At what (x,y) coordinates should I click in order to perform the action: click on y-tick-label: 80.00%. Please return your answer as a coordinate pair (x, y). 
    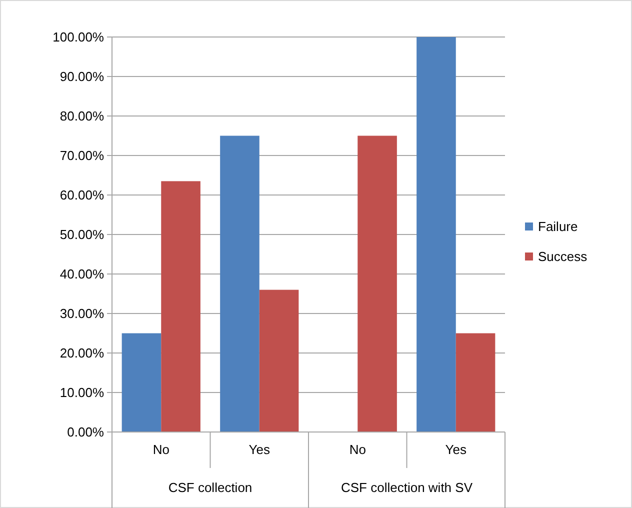
    Looking at the image, I should click on (82, 116).